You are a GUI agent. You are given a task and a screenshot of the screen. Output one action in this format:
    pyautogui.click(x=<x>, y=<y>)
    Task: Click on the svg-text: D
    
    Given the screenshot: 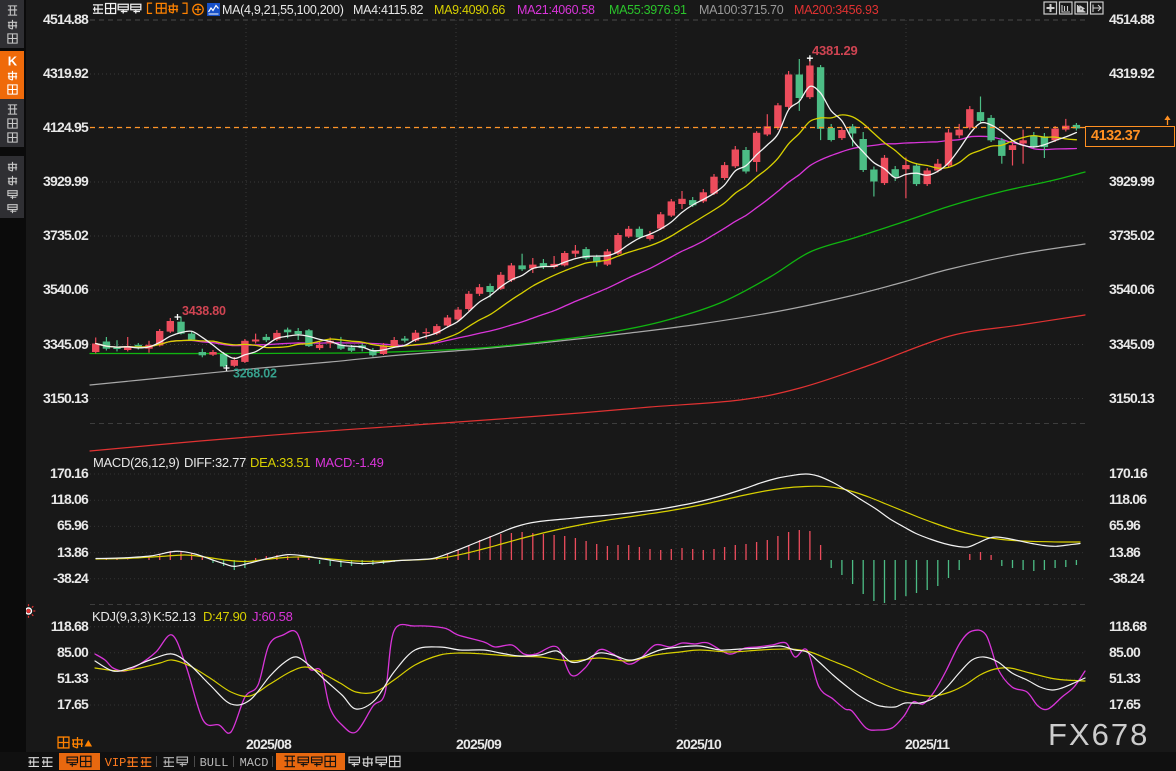 What is the action you would take?
    pyautogui.click(x=264, y=763)
    